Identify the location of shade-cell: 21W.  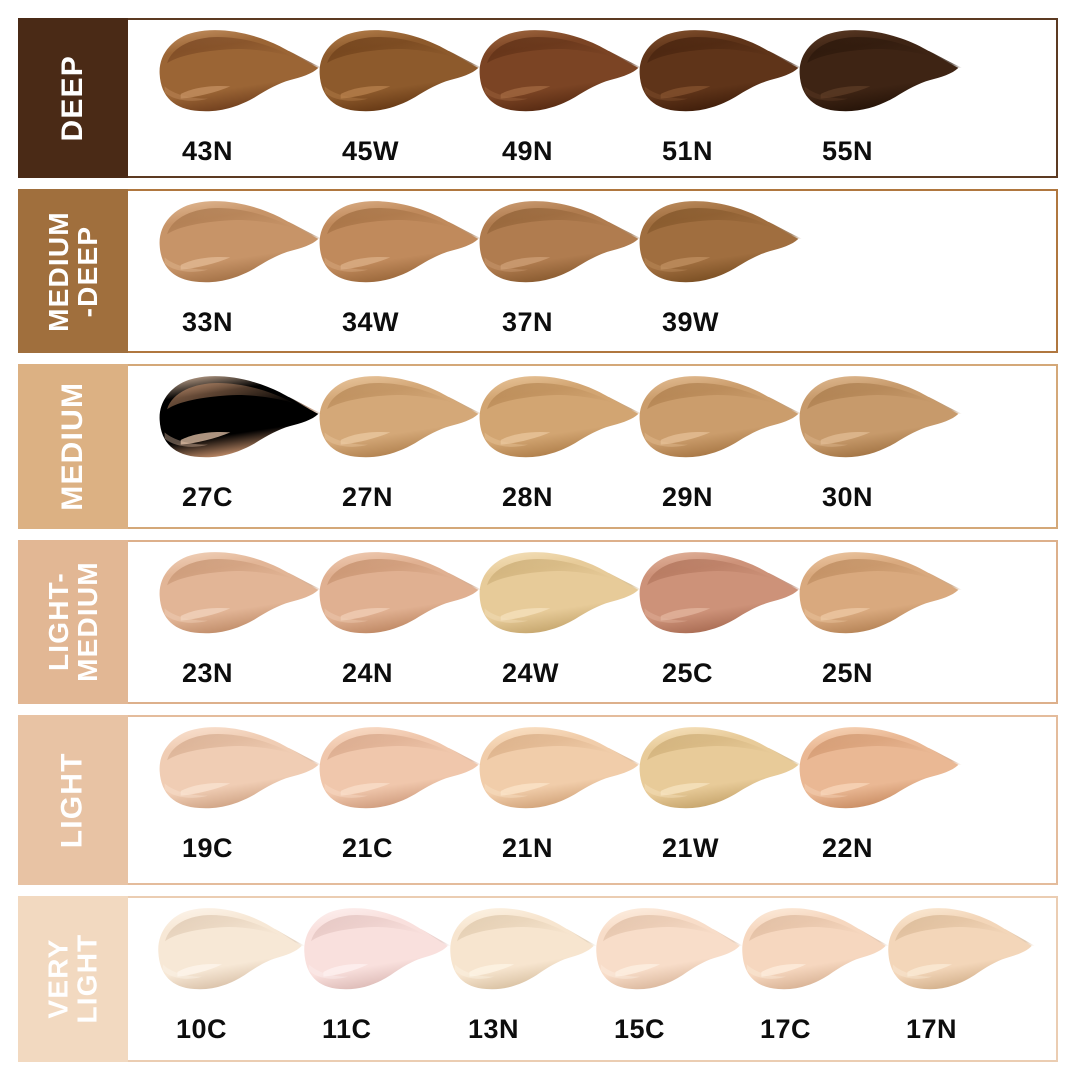
(719, 790).